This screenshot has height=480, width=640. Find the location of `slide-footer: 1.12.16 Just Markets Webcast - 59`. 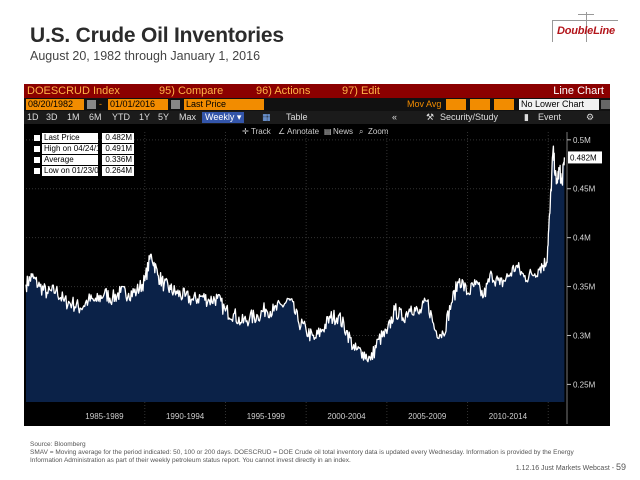

slide-footer: 1.12.16 Just Markets Webcast - 59 is located at coordinates (570, 467).